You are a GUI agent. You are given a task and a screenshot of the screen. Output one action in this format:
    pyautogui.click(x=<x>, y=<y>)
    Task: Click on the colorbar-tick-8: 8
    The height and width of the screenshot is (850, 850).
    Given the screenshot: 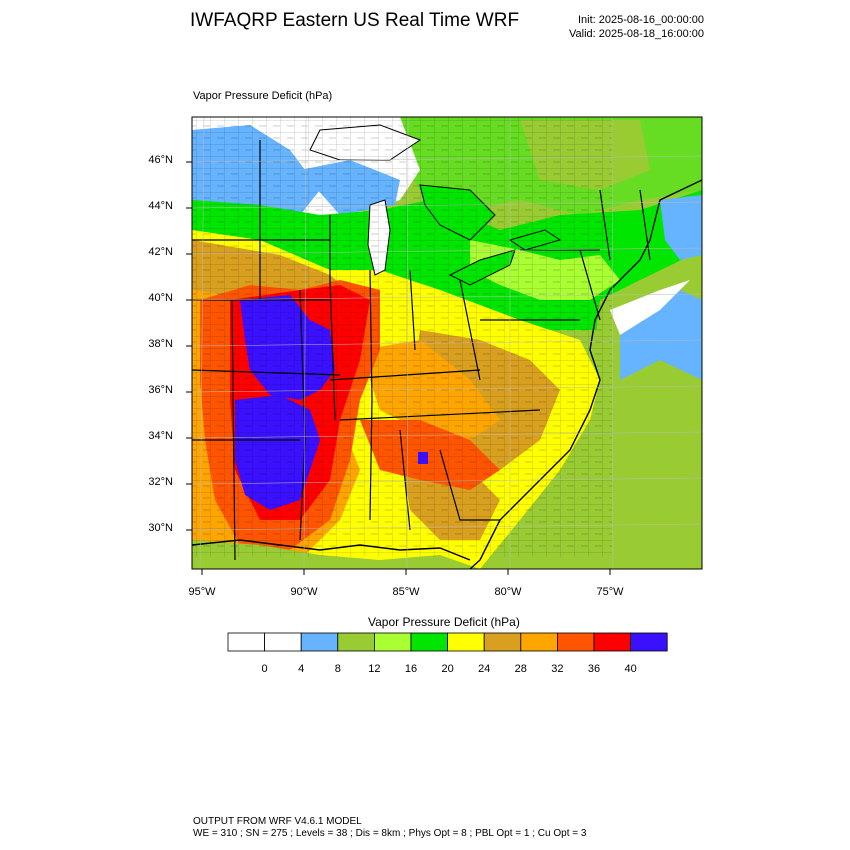 What is the action you would take?
    pyautogui.click(x=337, y=669)
    